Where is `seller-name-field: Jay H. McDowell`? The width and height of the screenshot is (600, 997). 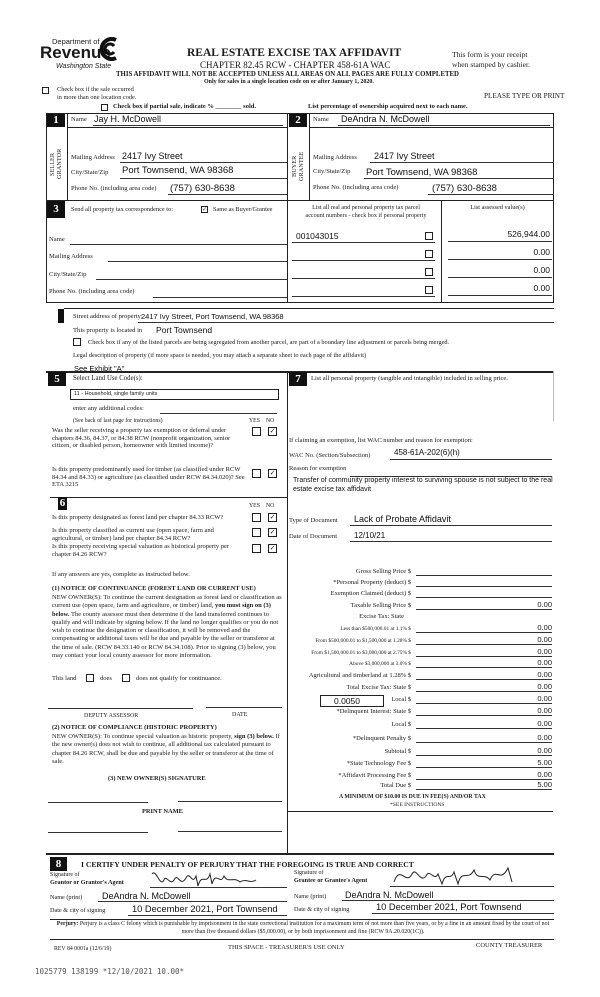 seller-name-field: Jay H. McDowell is located at coordinates (128, 119).